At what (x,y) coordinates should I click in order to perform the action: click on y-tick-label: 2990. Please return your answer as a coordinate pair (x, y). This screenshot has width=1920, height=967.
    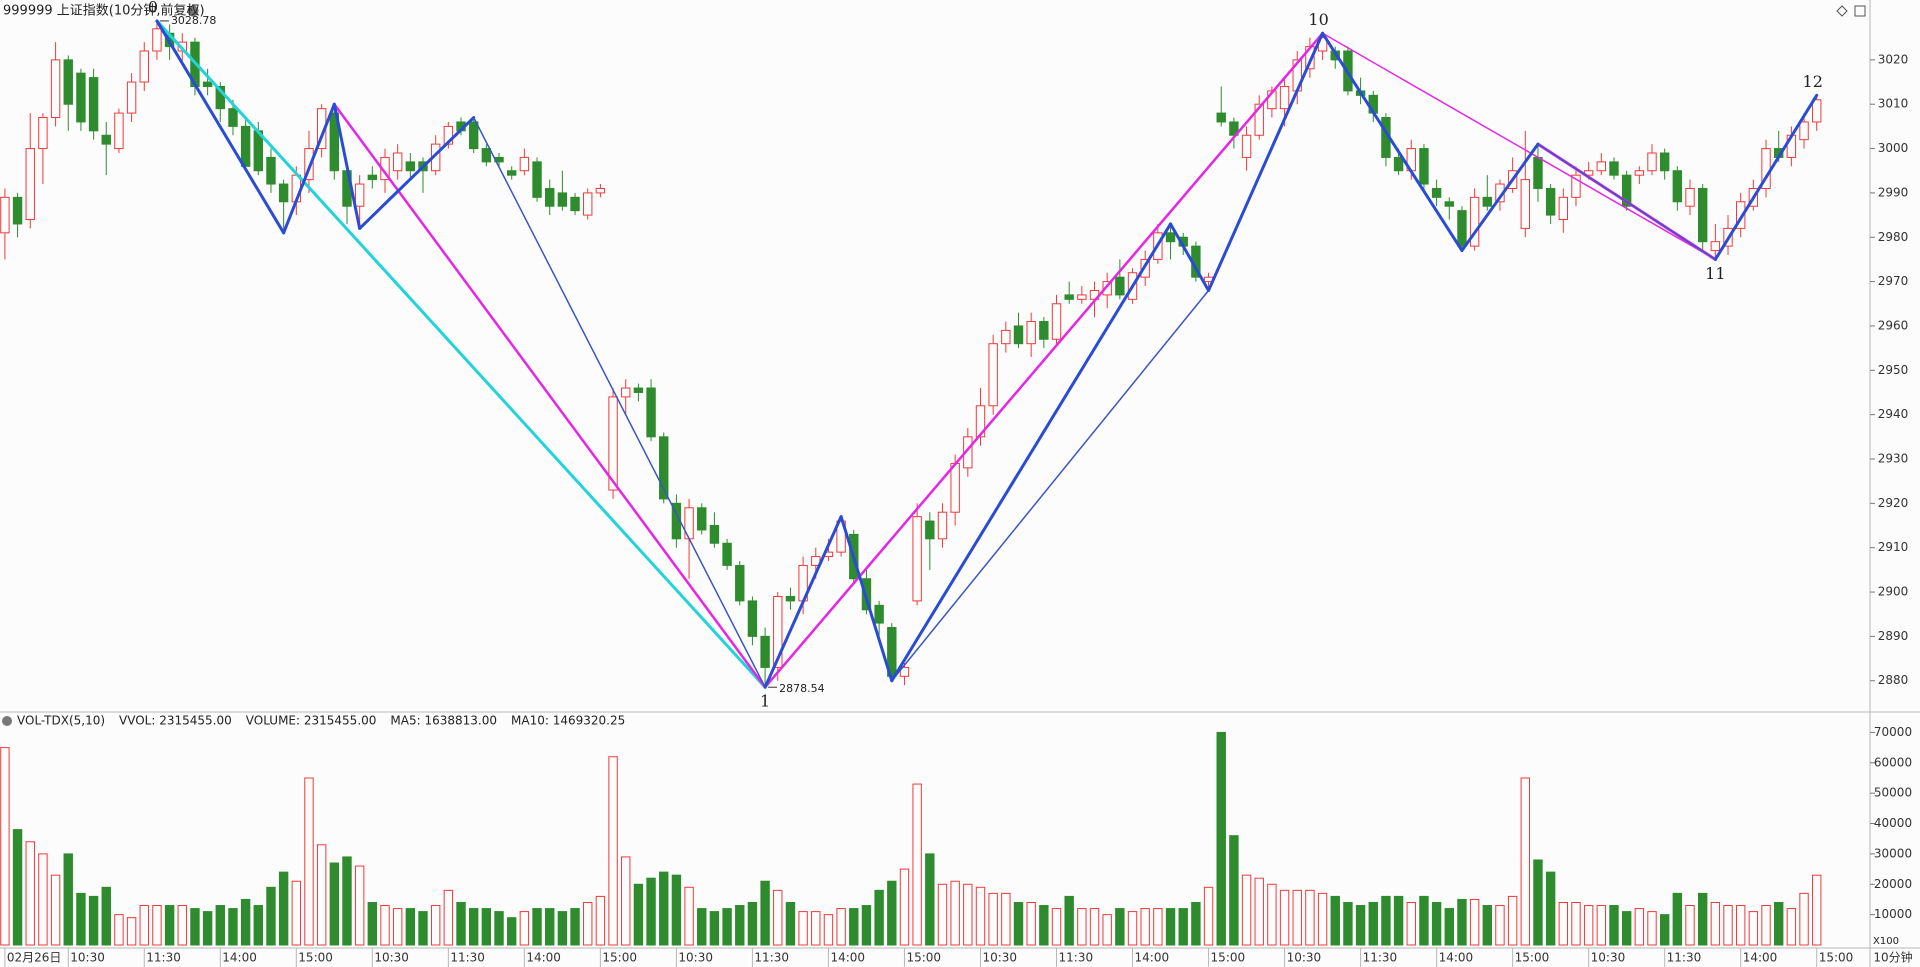
    Looking at the image, I should click on (1893, 192).